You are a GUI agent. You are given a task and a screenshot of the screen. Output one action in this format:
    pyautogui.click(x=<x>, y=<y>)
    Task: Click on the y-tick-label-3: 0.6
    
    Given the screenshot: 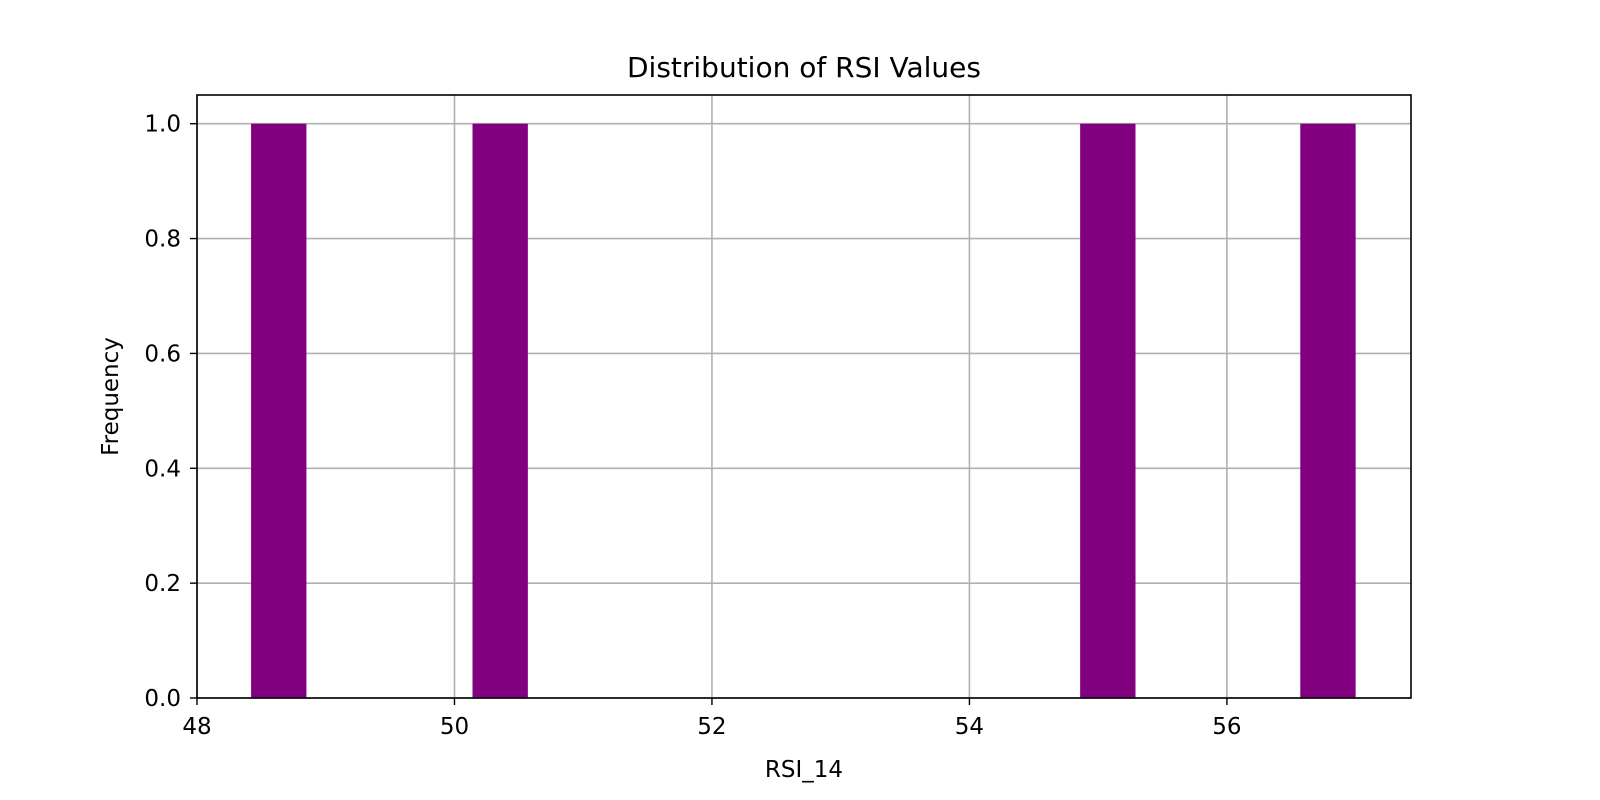 What is the action you would take?
    pyautogui.click(x=162, y=354)
    